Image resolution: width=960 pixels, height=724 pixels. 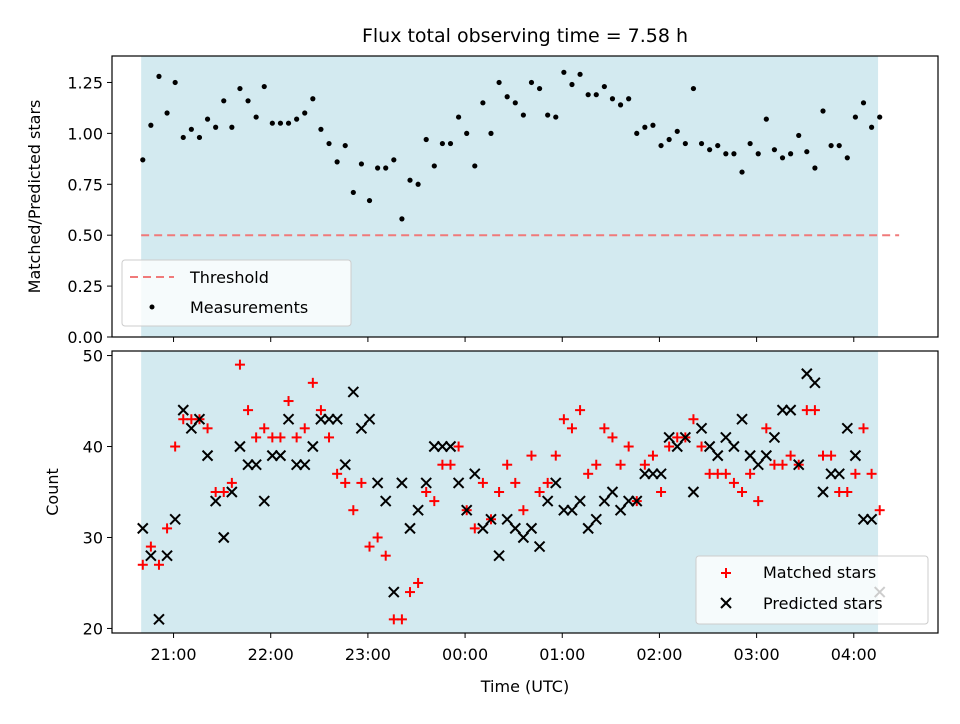 I want to click on ratio-legend: Threshold Measurements, so click(x=236, y=293).